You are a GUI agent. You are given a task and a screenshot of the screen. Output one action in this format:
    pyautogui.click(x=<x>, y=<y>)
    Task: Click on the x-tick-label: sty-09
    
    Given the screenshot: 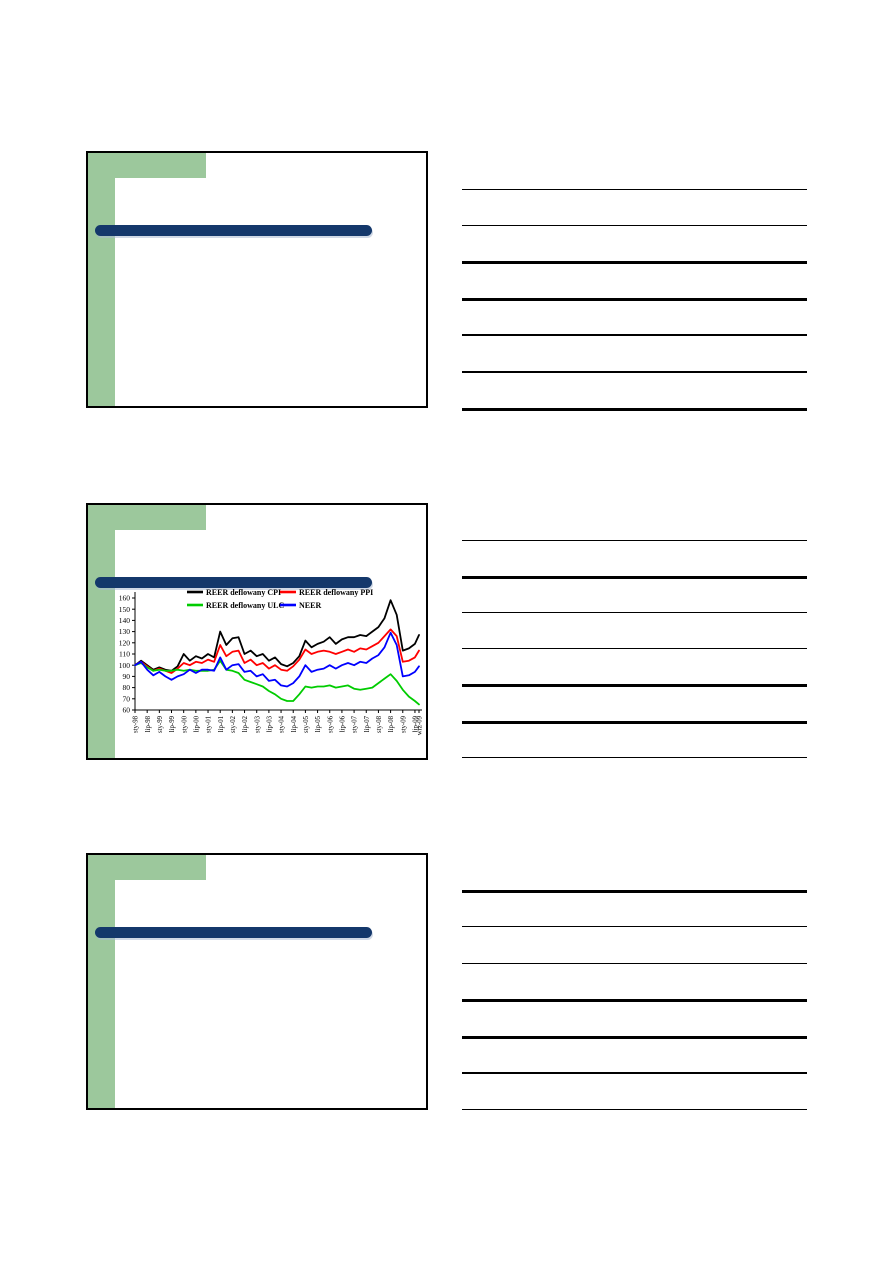 What is the action you would take?
    pyautogui.click(x=403, y=724)
    